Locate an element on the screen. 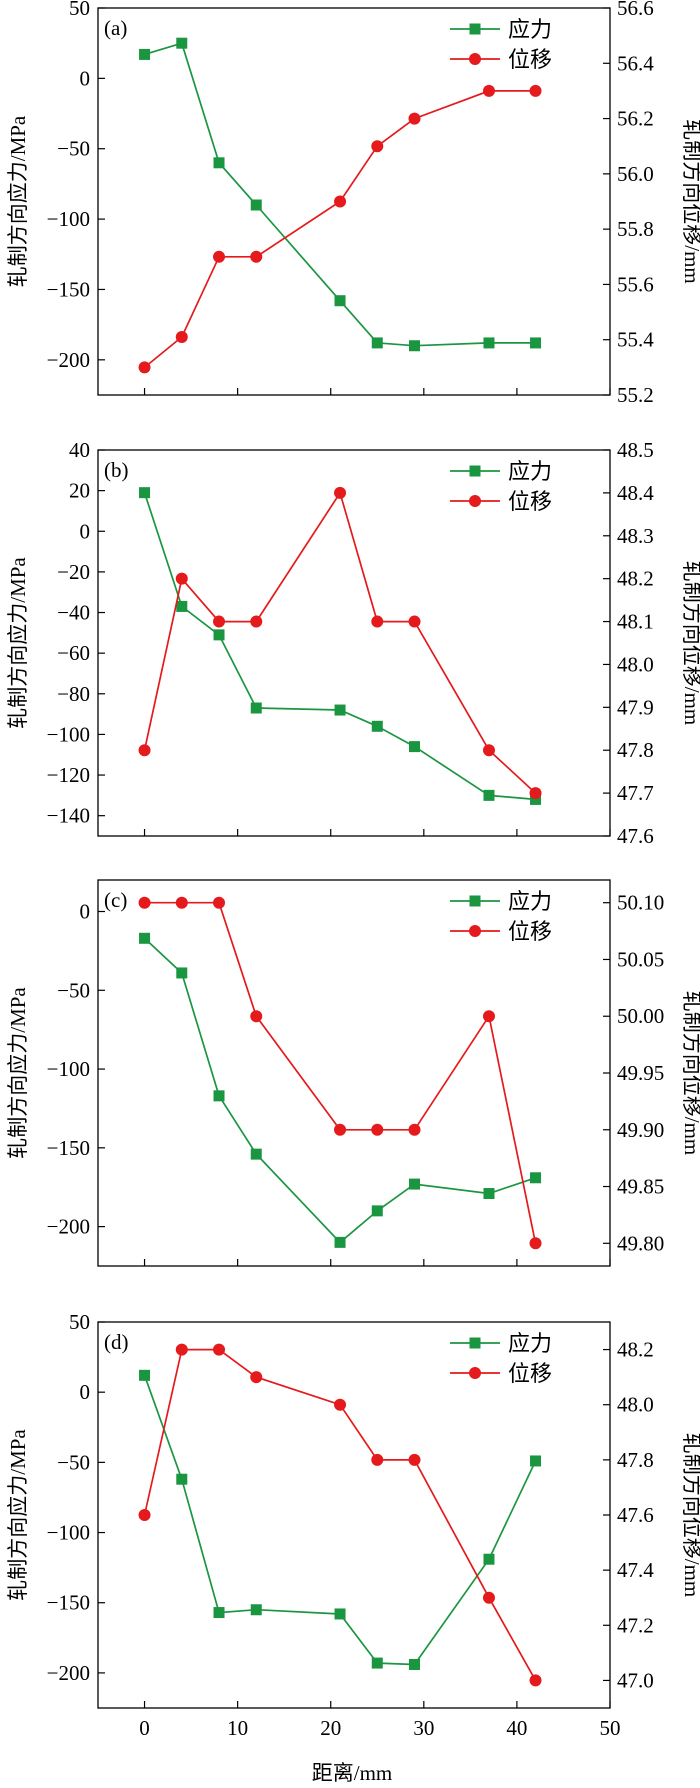 The height and width of the screenshot is (1788, 700). y-right-tick-label: 56.4 is located at coordinates (635, 63).